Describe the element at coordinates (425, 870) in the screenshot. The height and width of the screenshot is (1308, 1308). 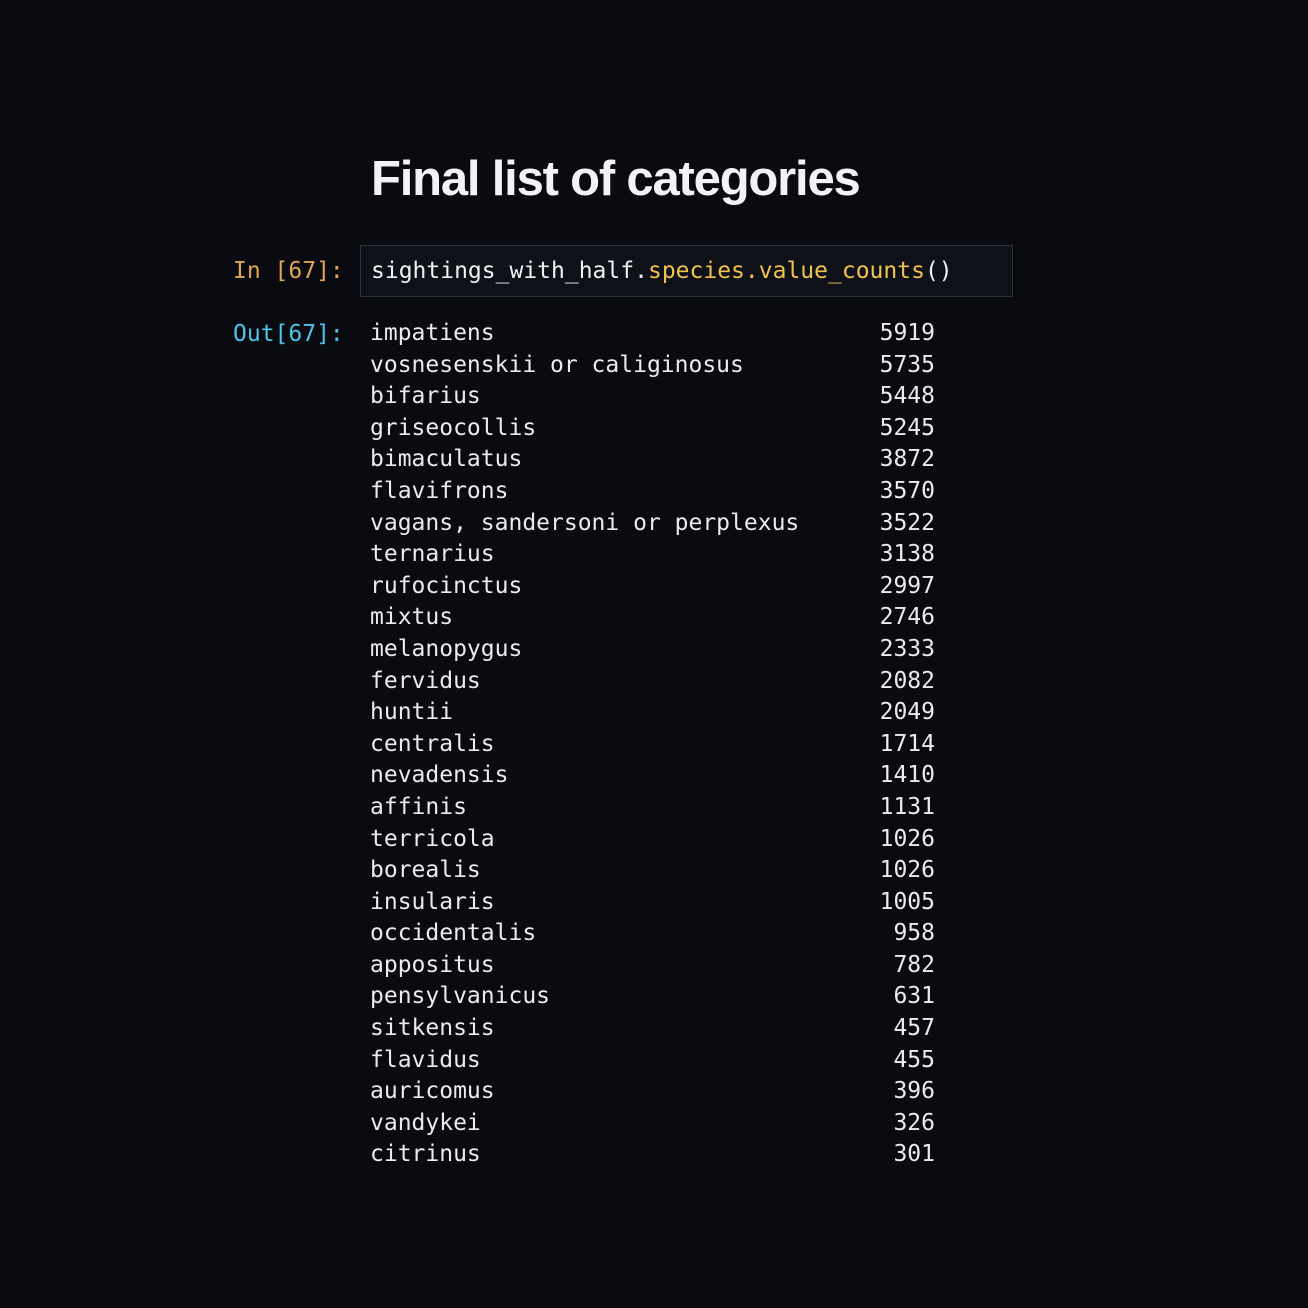
I see `species-name: borealis` at that location.